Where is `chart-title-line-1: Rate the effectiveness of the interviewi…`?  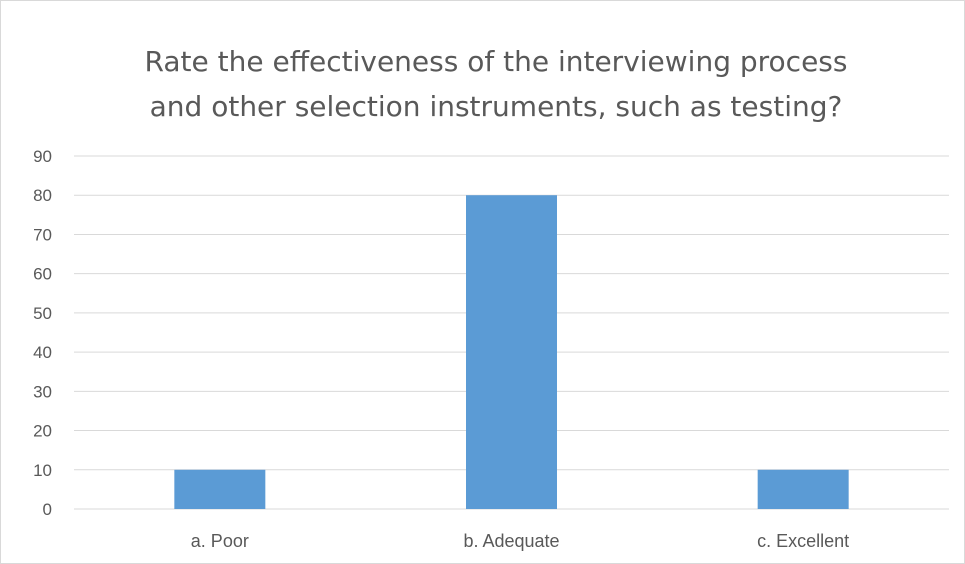
chart-title-line-1: Rate the effectiveness of the interviewi… is located at coordinates (496, 61).